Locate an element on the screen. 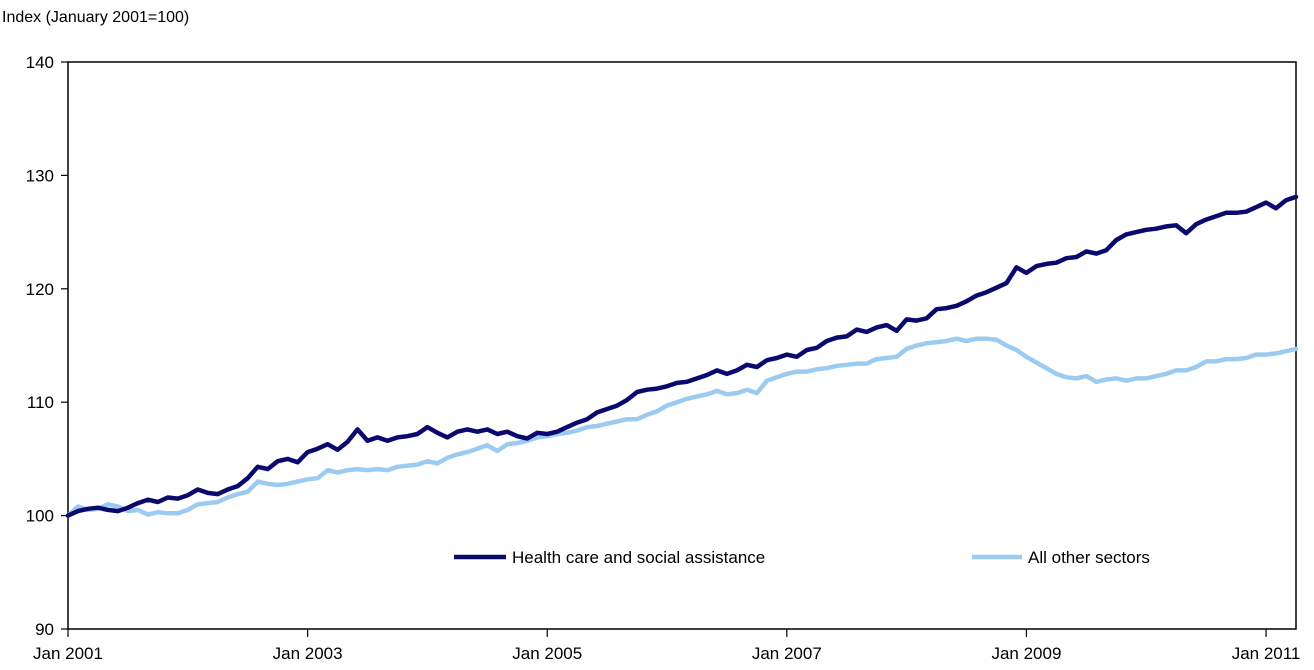  x-tick-label: Jan 2001 is located at coordinates (68, 653).